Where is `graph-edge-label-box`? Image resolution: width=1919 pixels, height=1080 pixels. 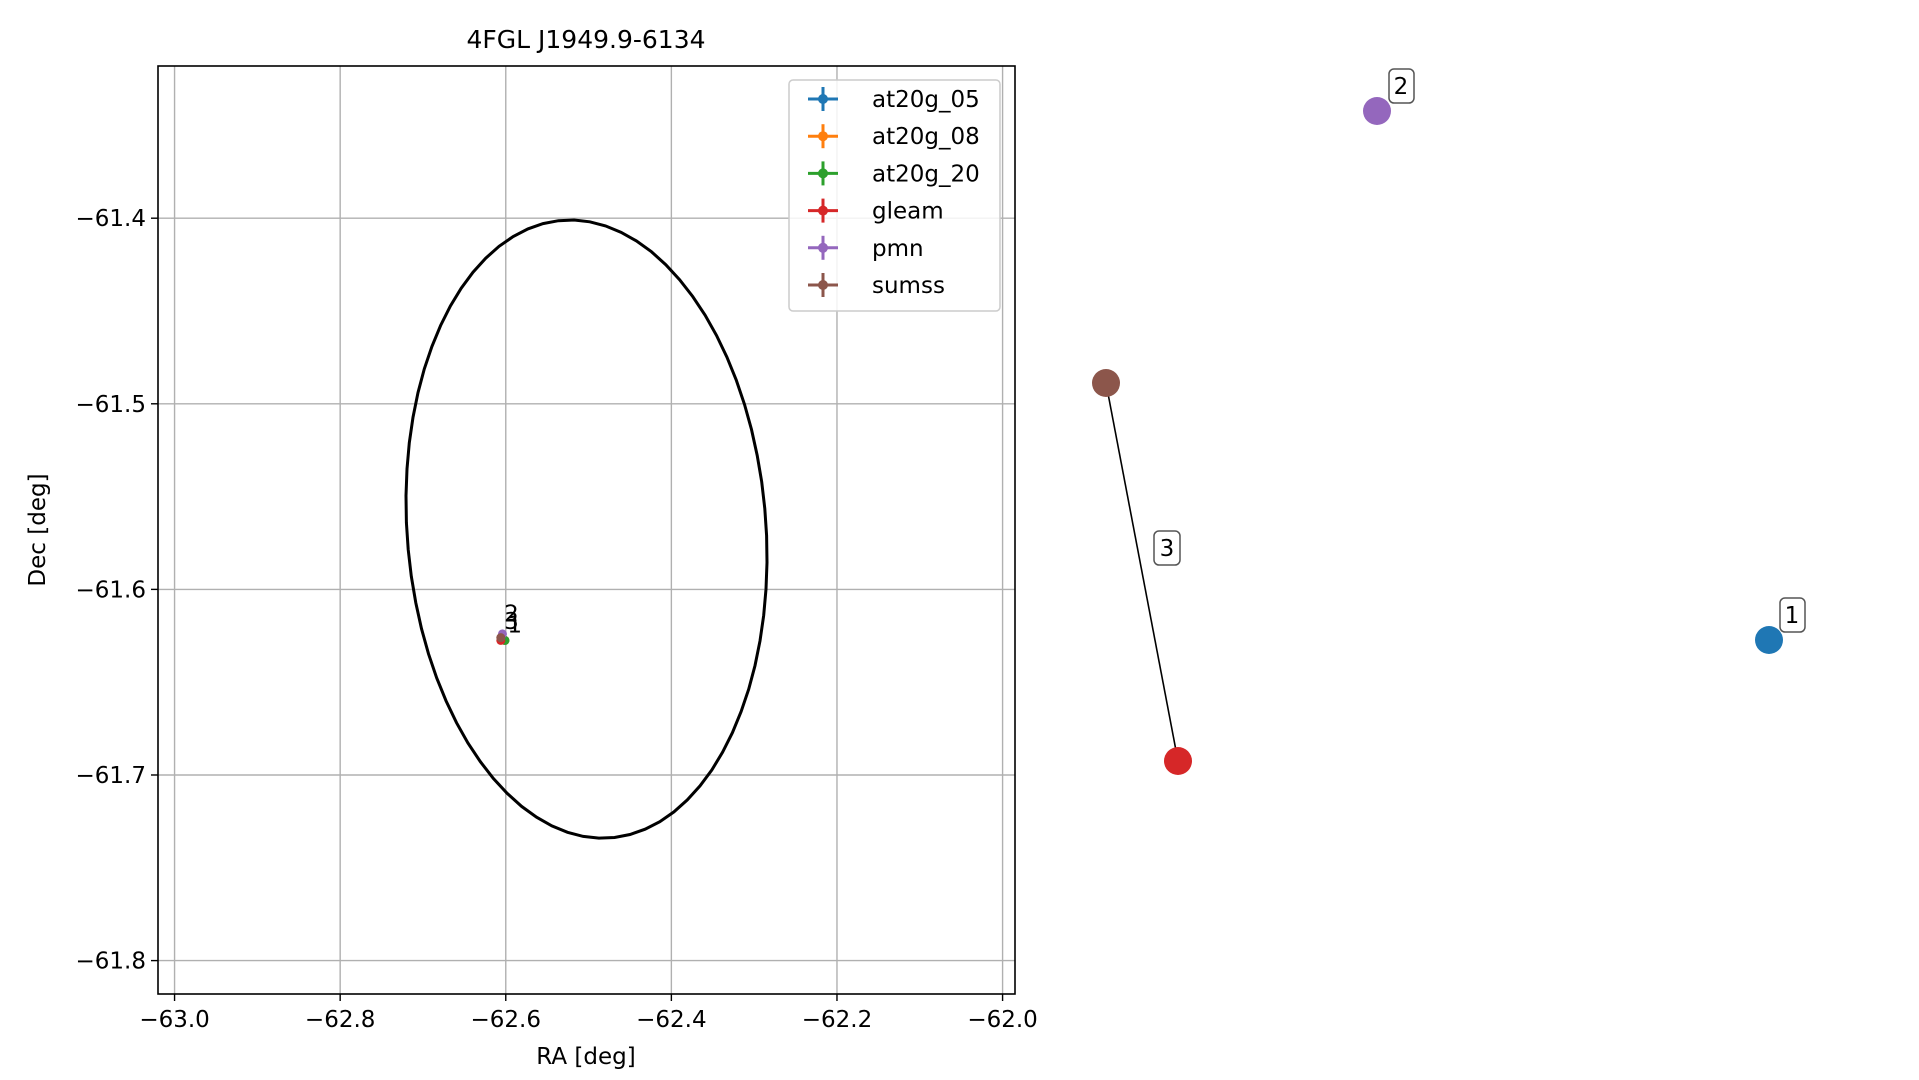
graph-edge-label-box is located at coordinates (1167, 548).